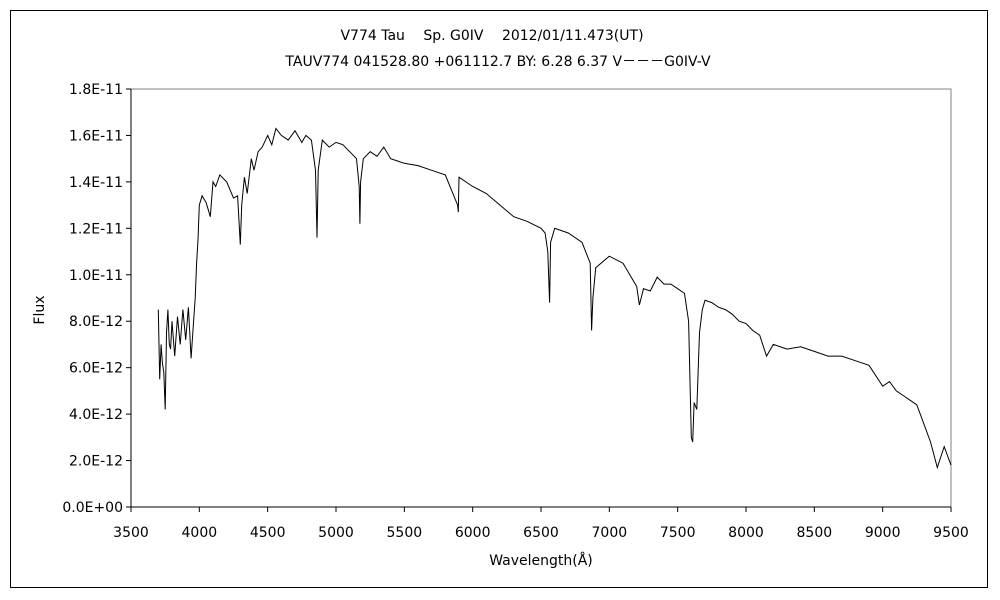 This screenshot has height=600, width=1000. What do you see at coordinates (96, 462) in the screenshot?
I see `y-tick-label: 2.0E-12` at bounding box center [96, 462].